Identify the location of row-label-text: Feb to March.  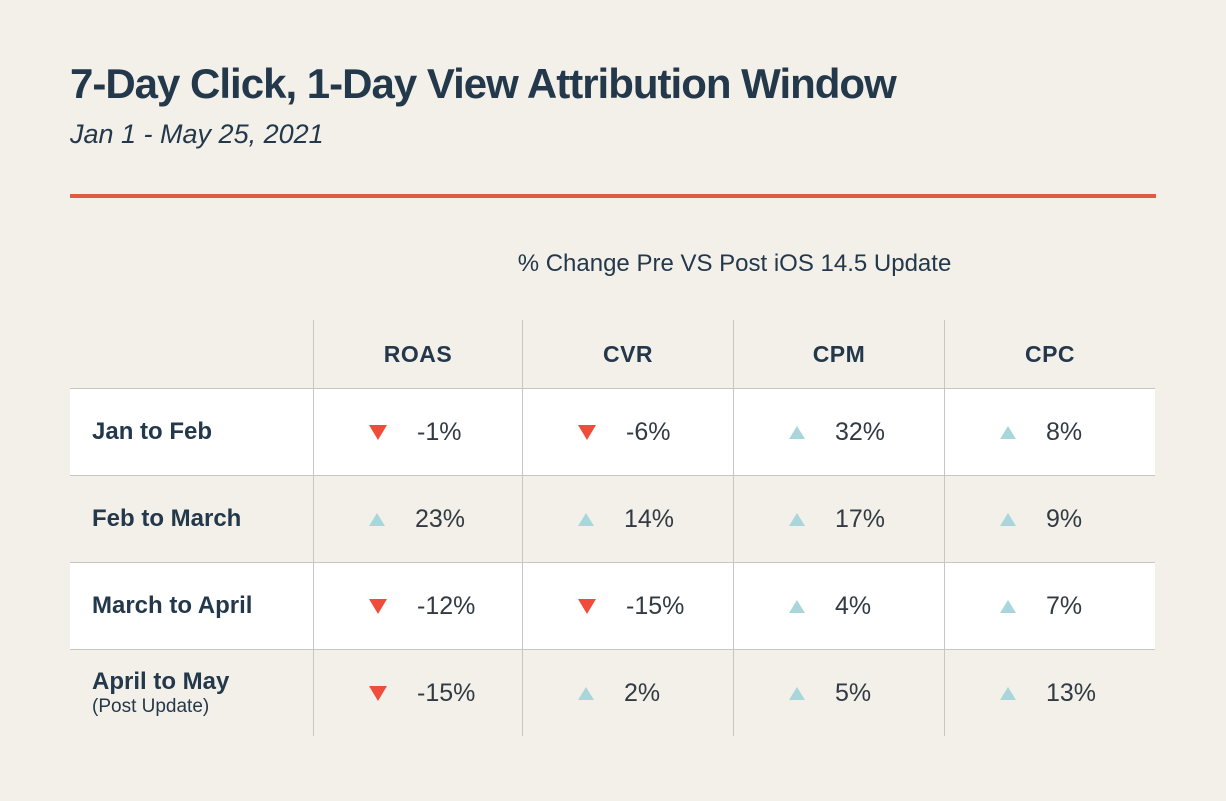
(167, 519).